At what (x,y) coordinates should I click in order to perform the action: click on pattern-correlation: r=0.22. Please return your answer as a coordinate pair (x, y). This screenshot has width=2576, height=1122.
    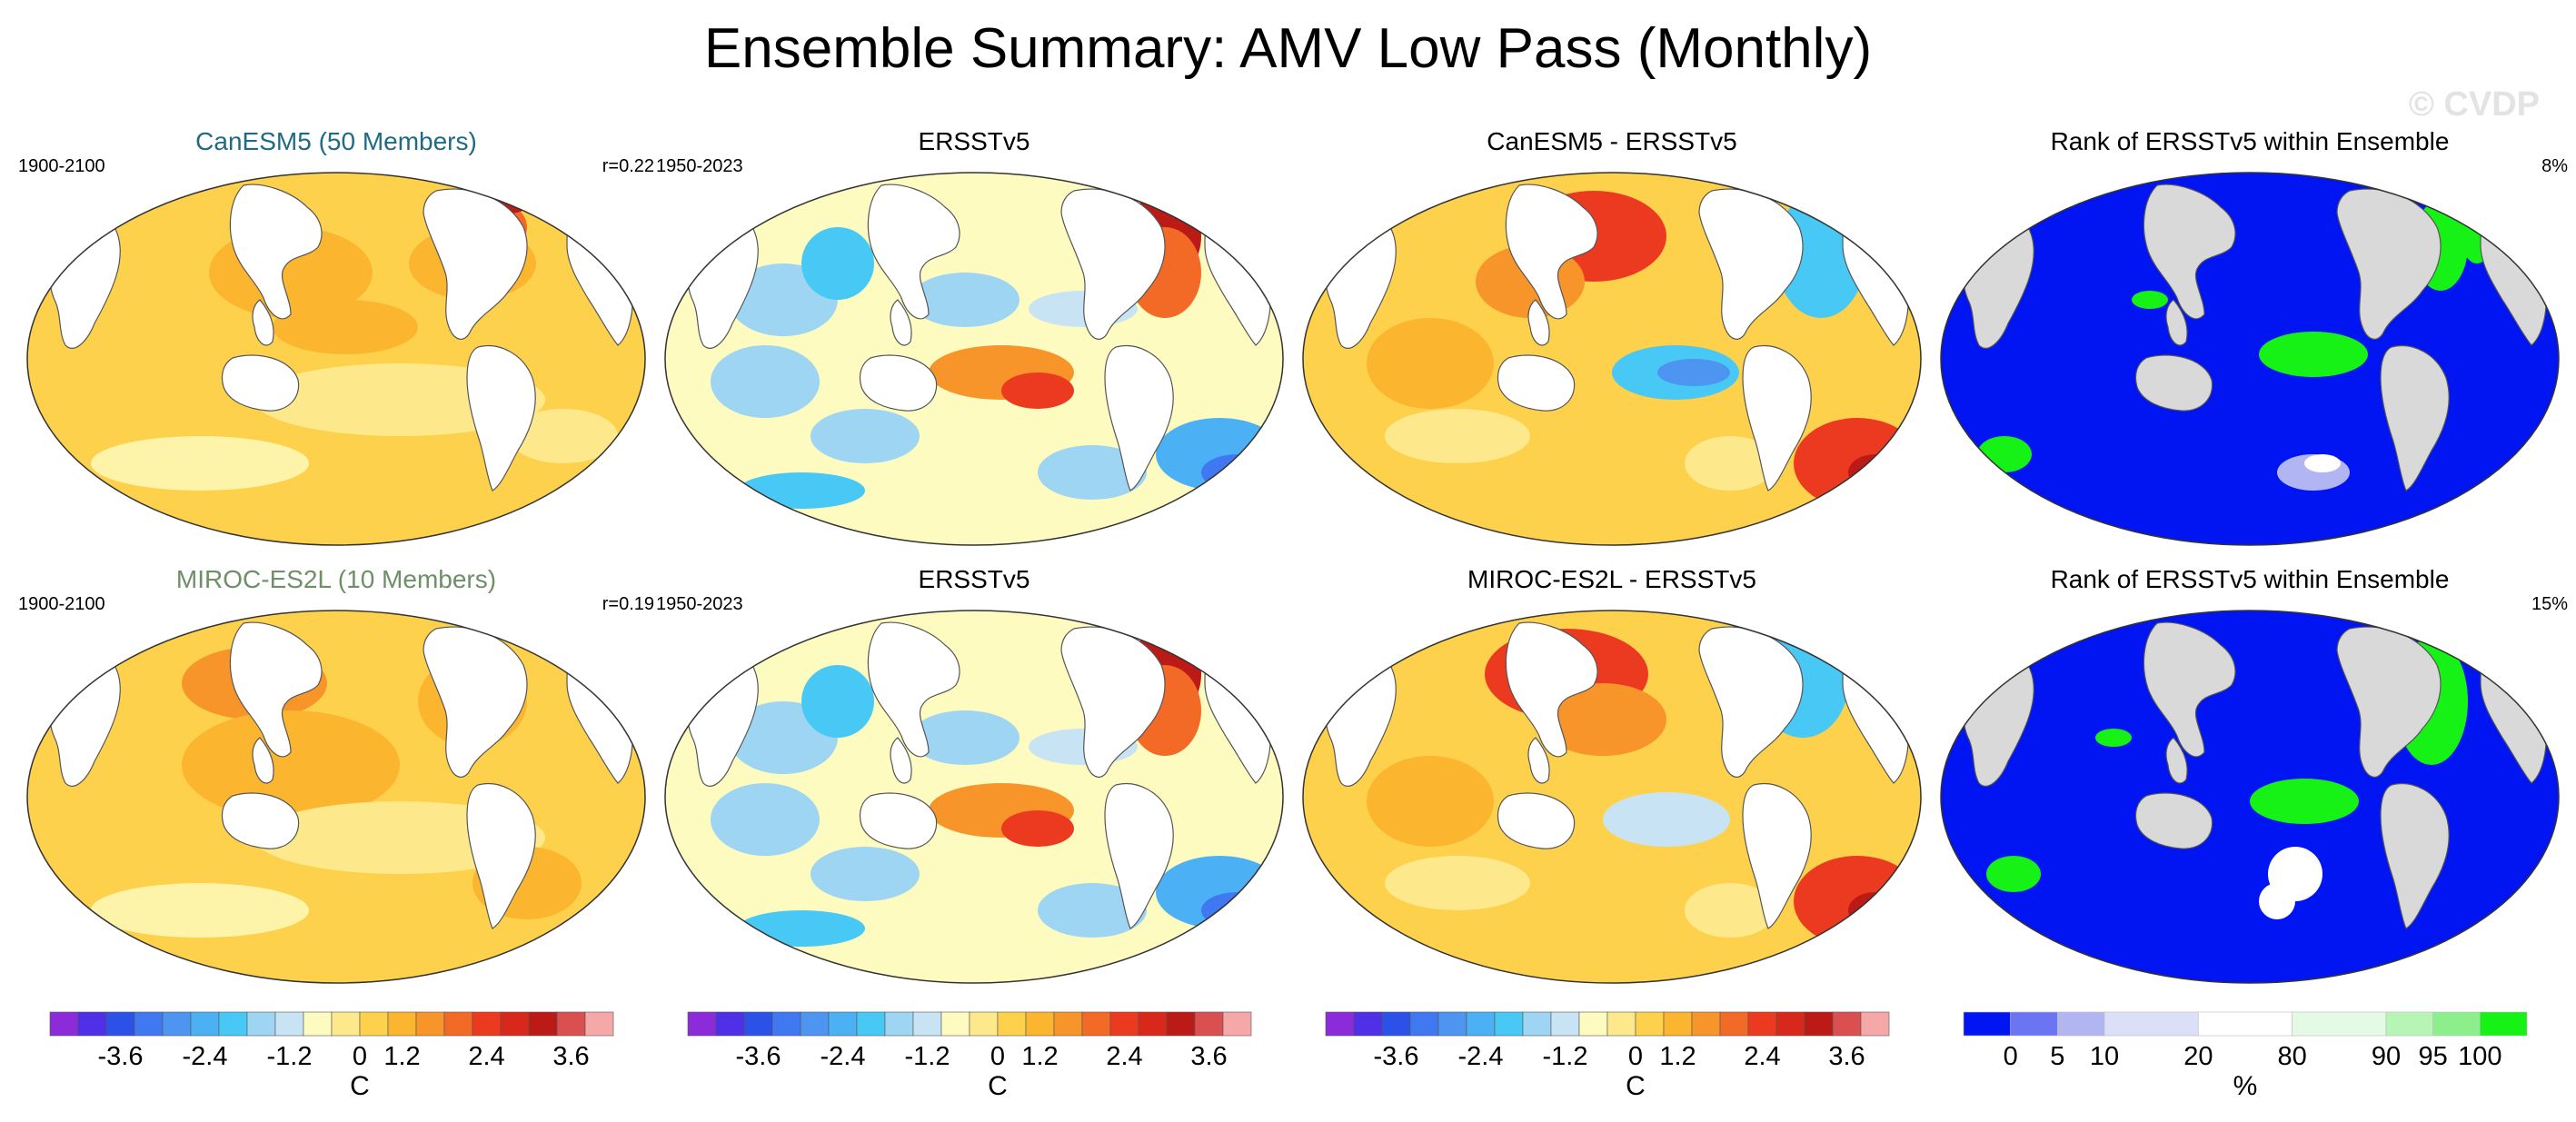
    Looking at the image, I should click on (628, 166).